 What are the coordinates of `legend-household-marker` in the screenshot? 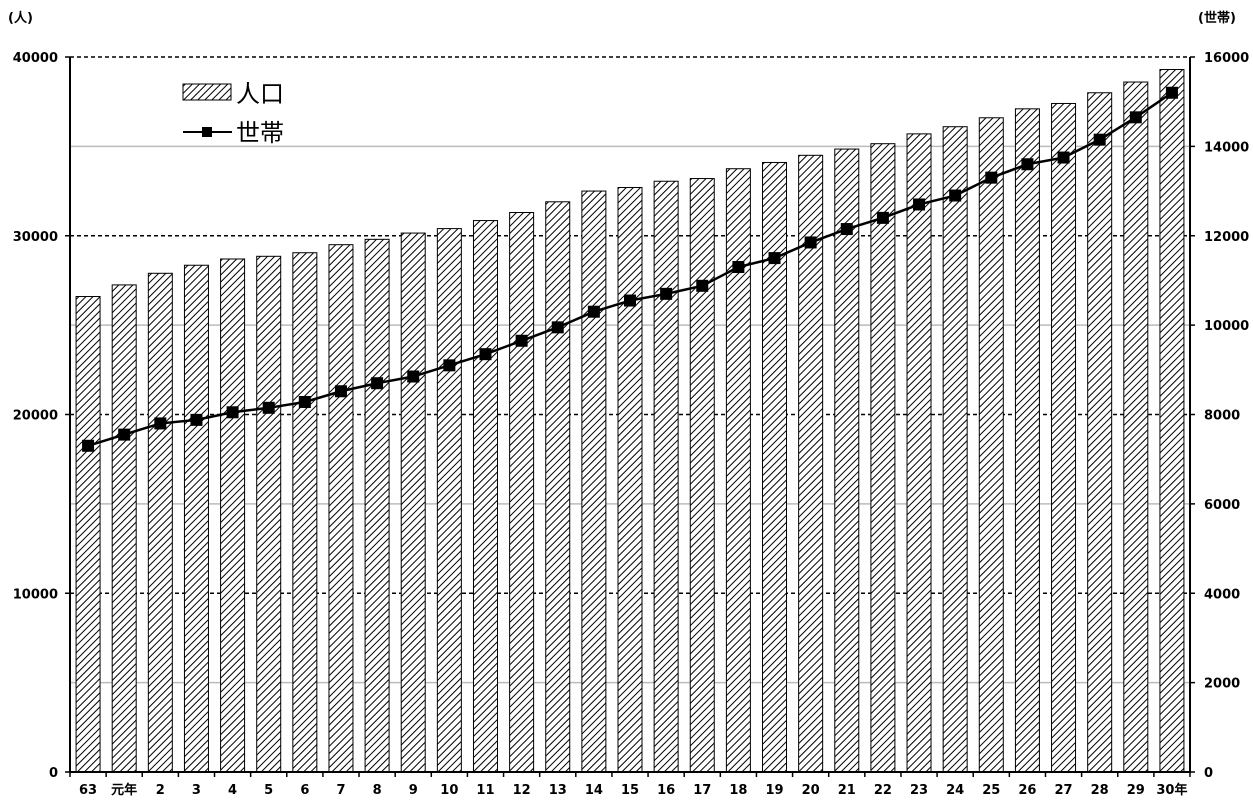 It's located at (207, 132).